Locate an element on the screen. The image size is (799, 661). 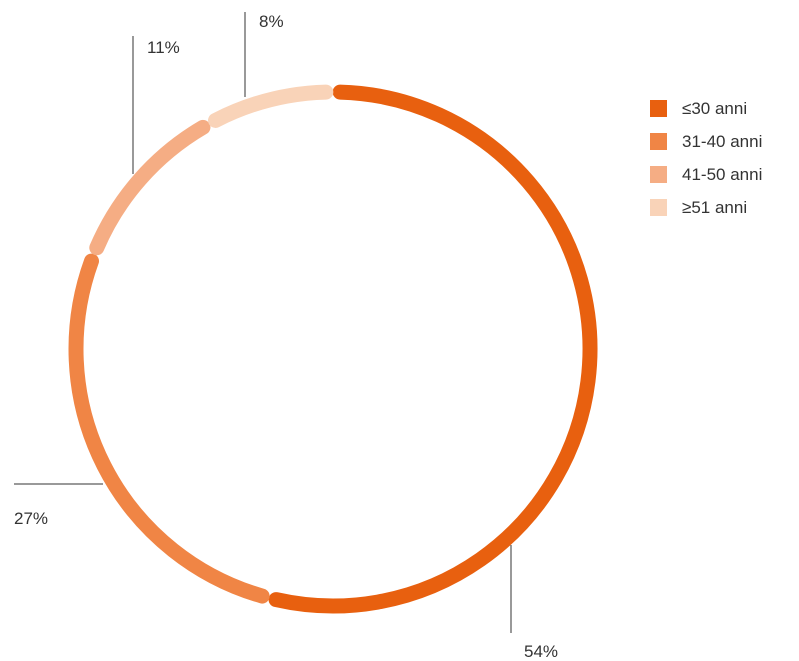
legend: ≤30 anni 31-40 anni 41-50 anni ≥51 anni is located at coordinates (706, 158).